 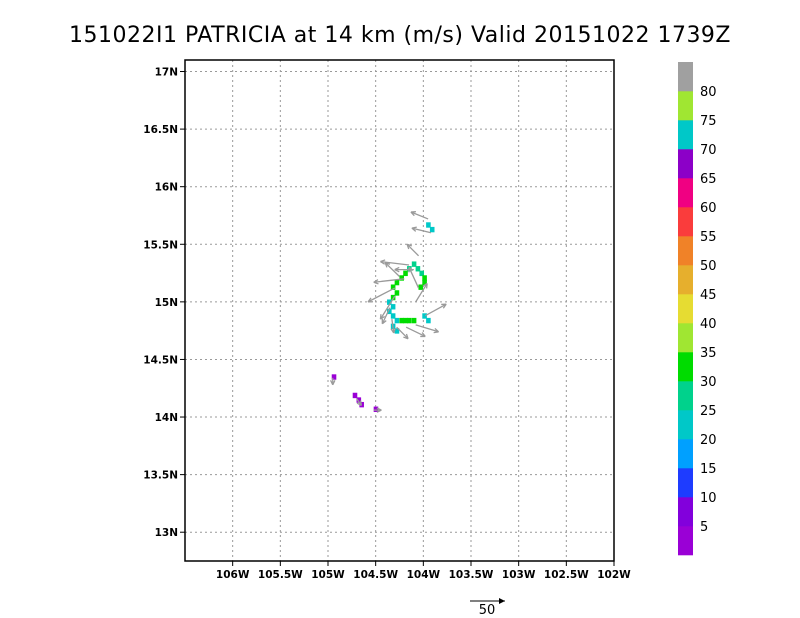 I want to click on colorbar-label: 65, so click(x=708, y=179).